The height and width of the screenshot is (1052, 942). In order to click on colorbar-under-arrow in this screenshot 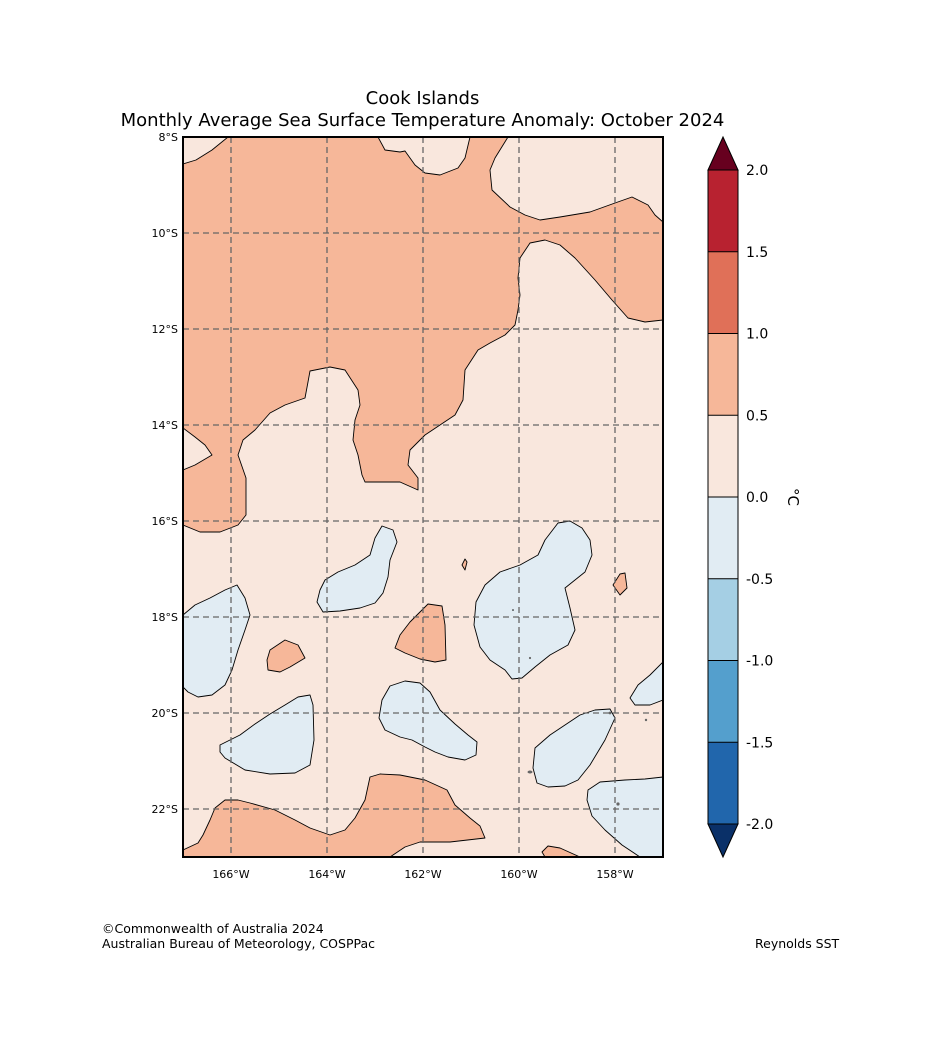, I will do `click(723, 841)`.